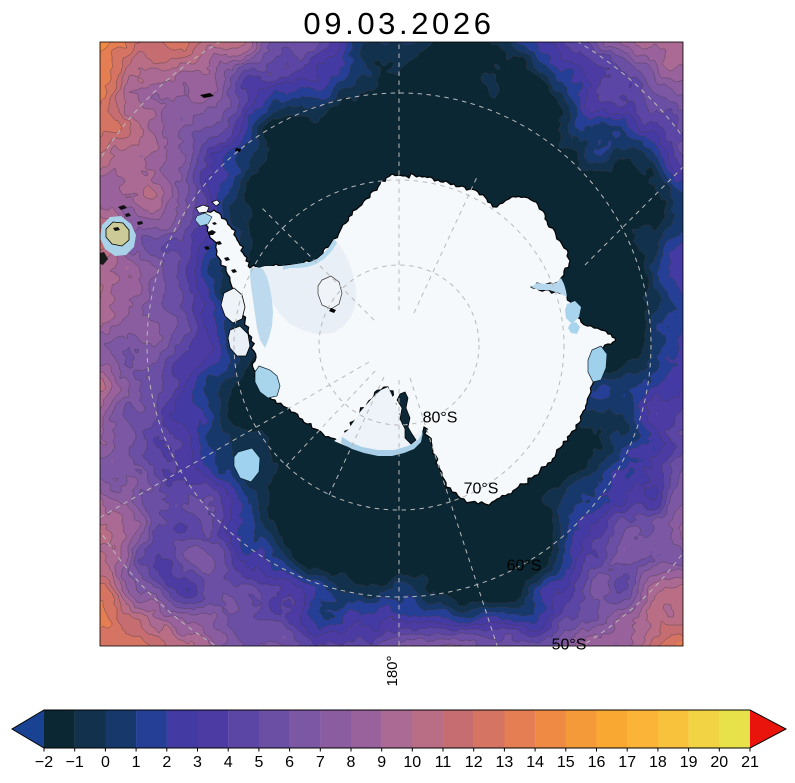 This screenshot has width=795, height=783. Describe the element at coordinates (412, 762) in the screenshot. I see `svg-text: 10` at that location.